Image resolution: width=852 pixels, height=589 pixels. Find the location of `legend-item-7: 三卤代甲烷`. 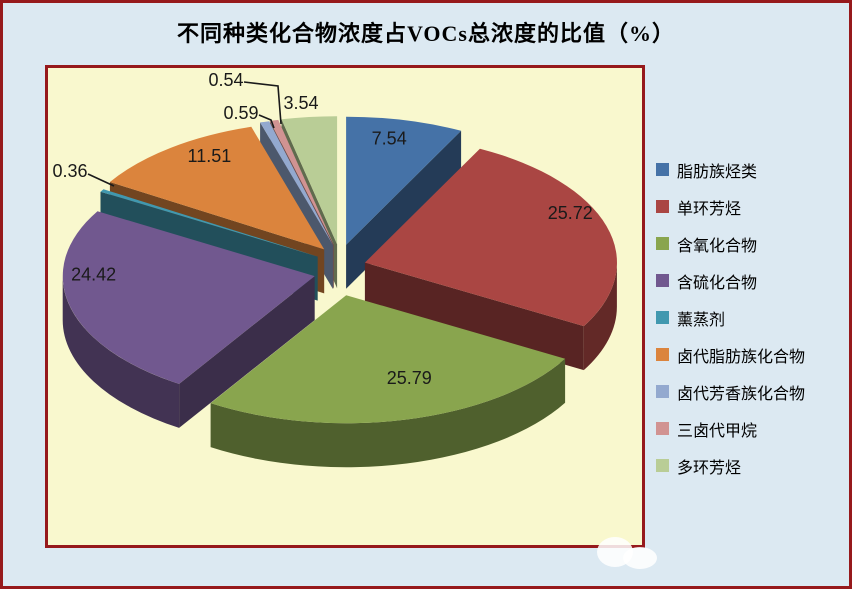

legend-item-7: 三卤代甲烷 is located at coordinates (754, 428).